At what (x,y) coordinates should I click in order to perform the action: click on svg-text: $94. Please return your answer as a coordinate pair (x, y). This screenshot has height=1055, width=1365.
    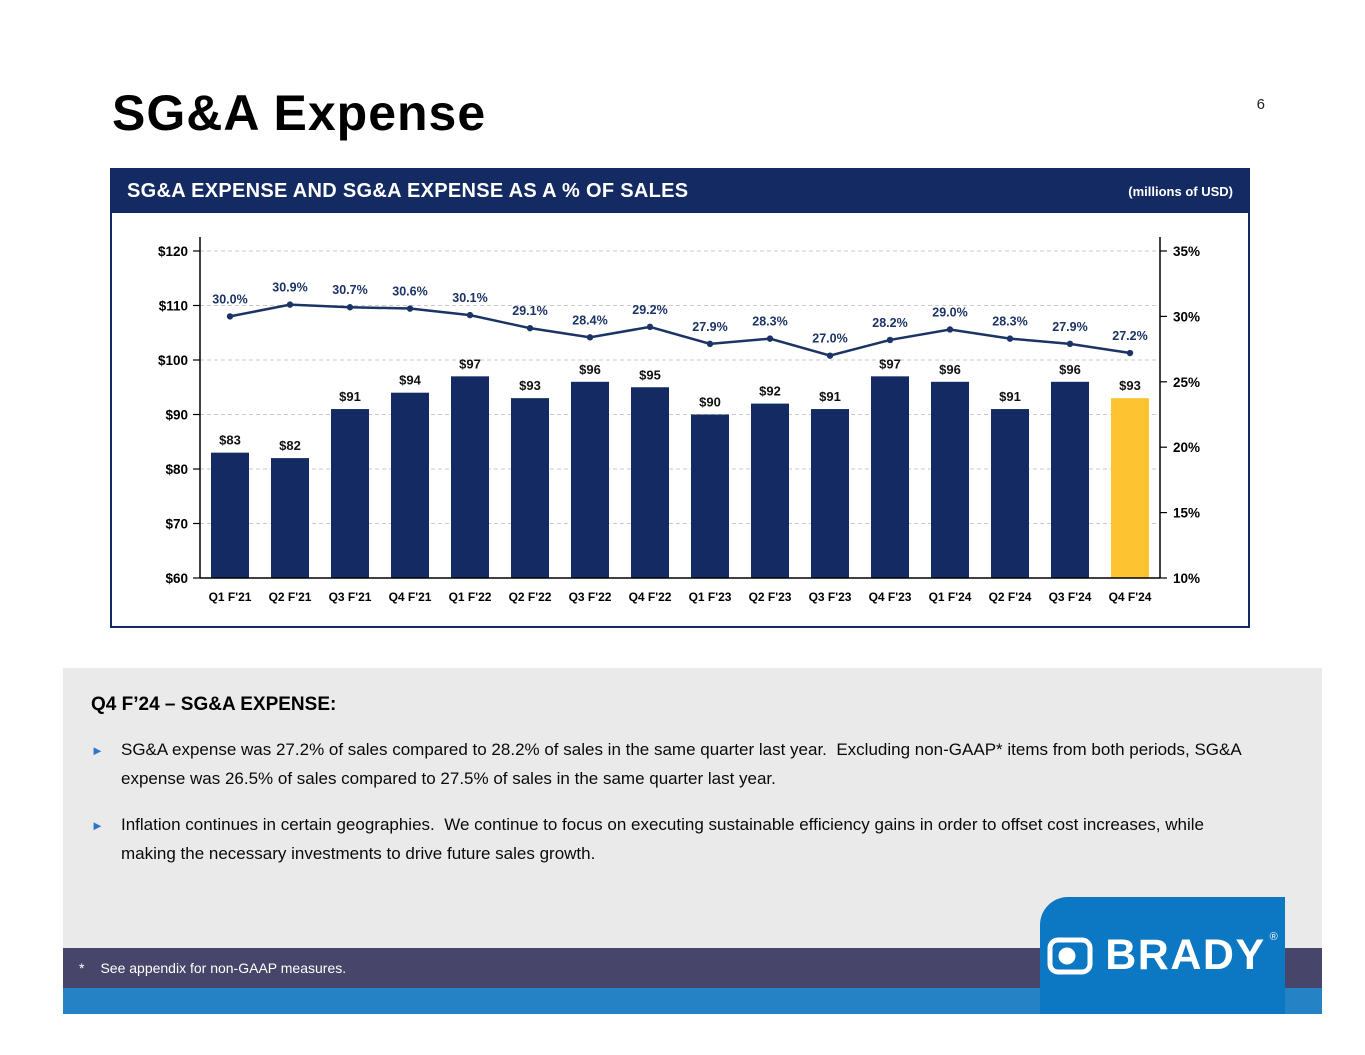
    Looking at the image, I should click on (410, 380).